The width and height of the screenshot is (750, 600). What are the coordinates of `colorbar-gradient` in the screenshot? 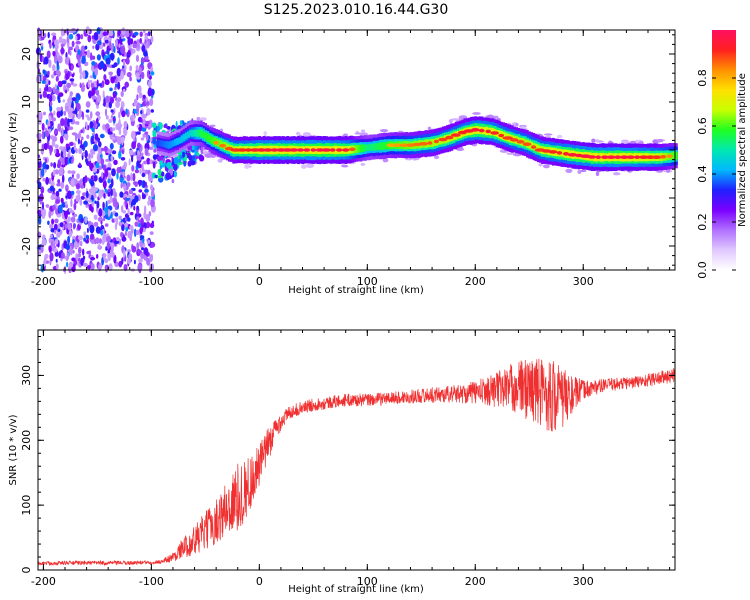 It's located at (724, 150).